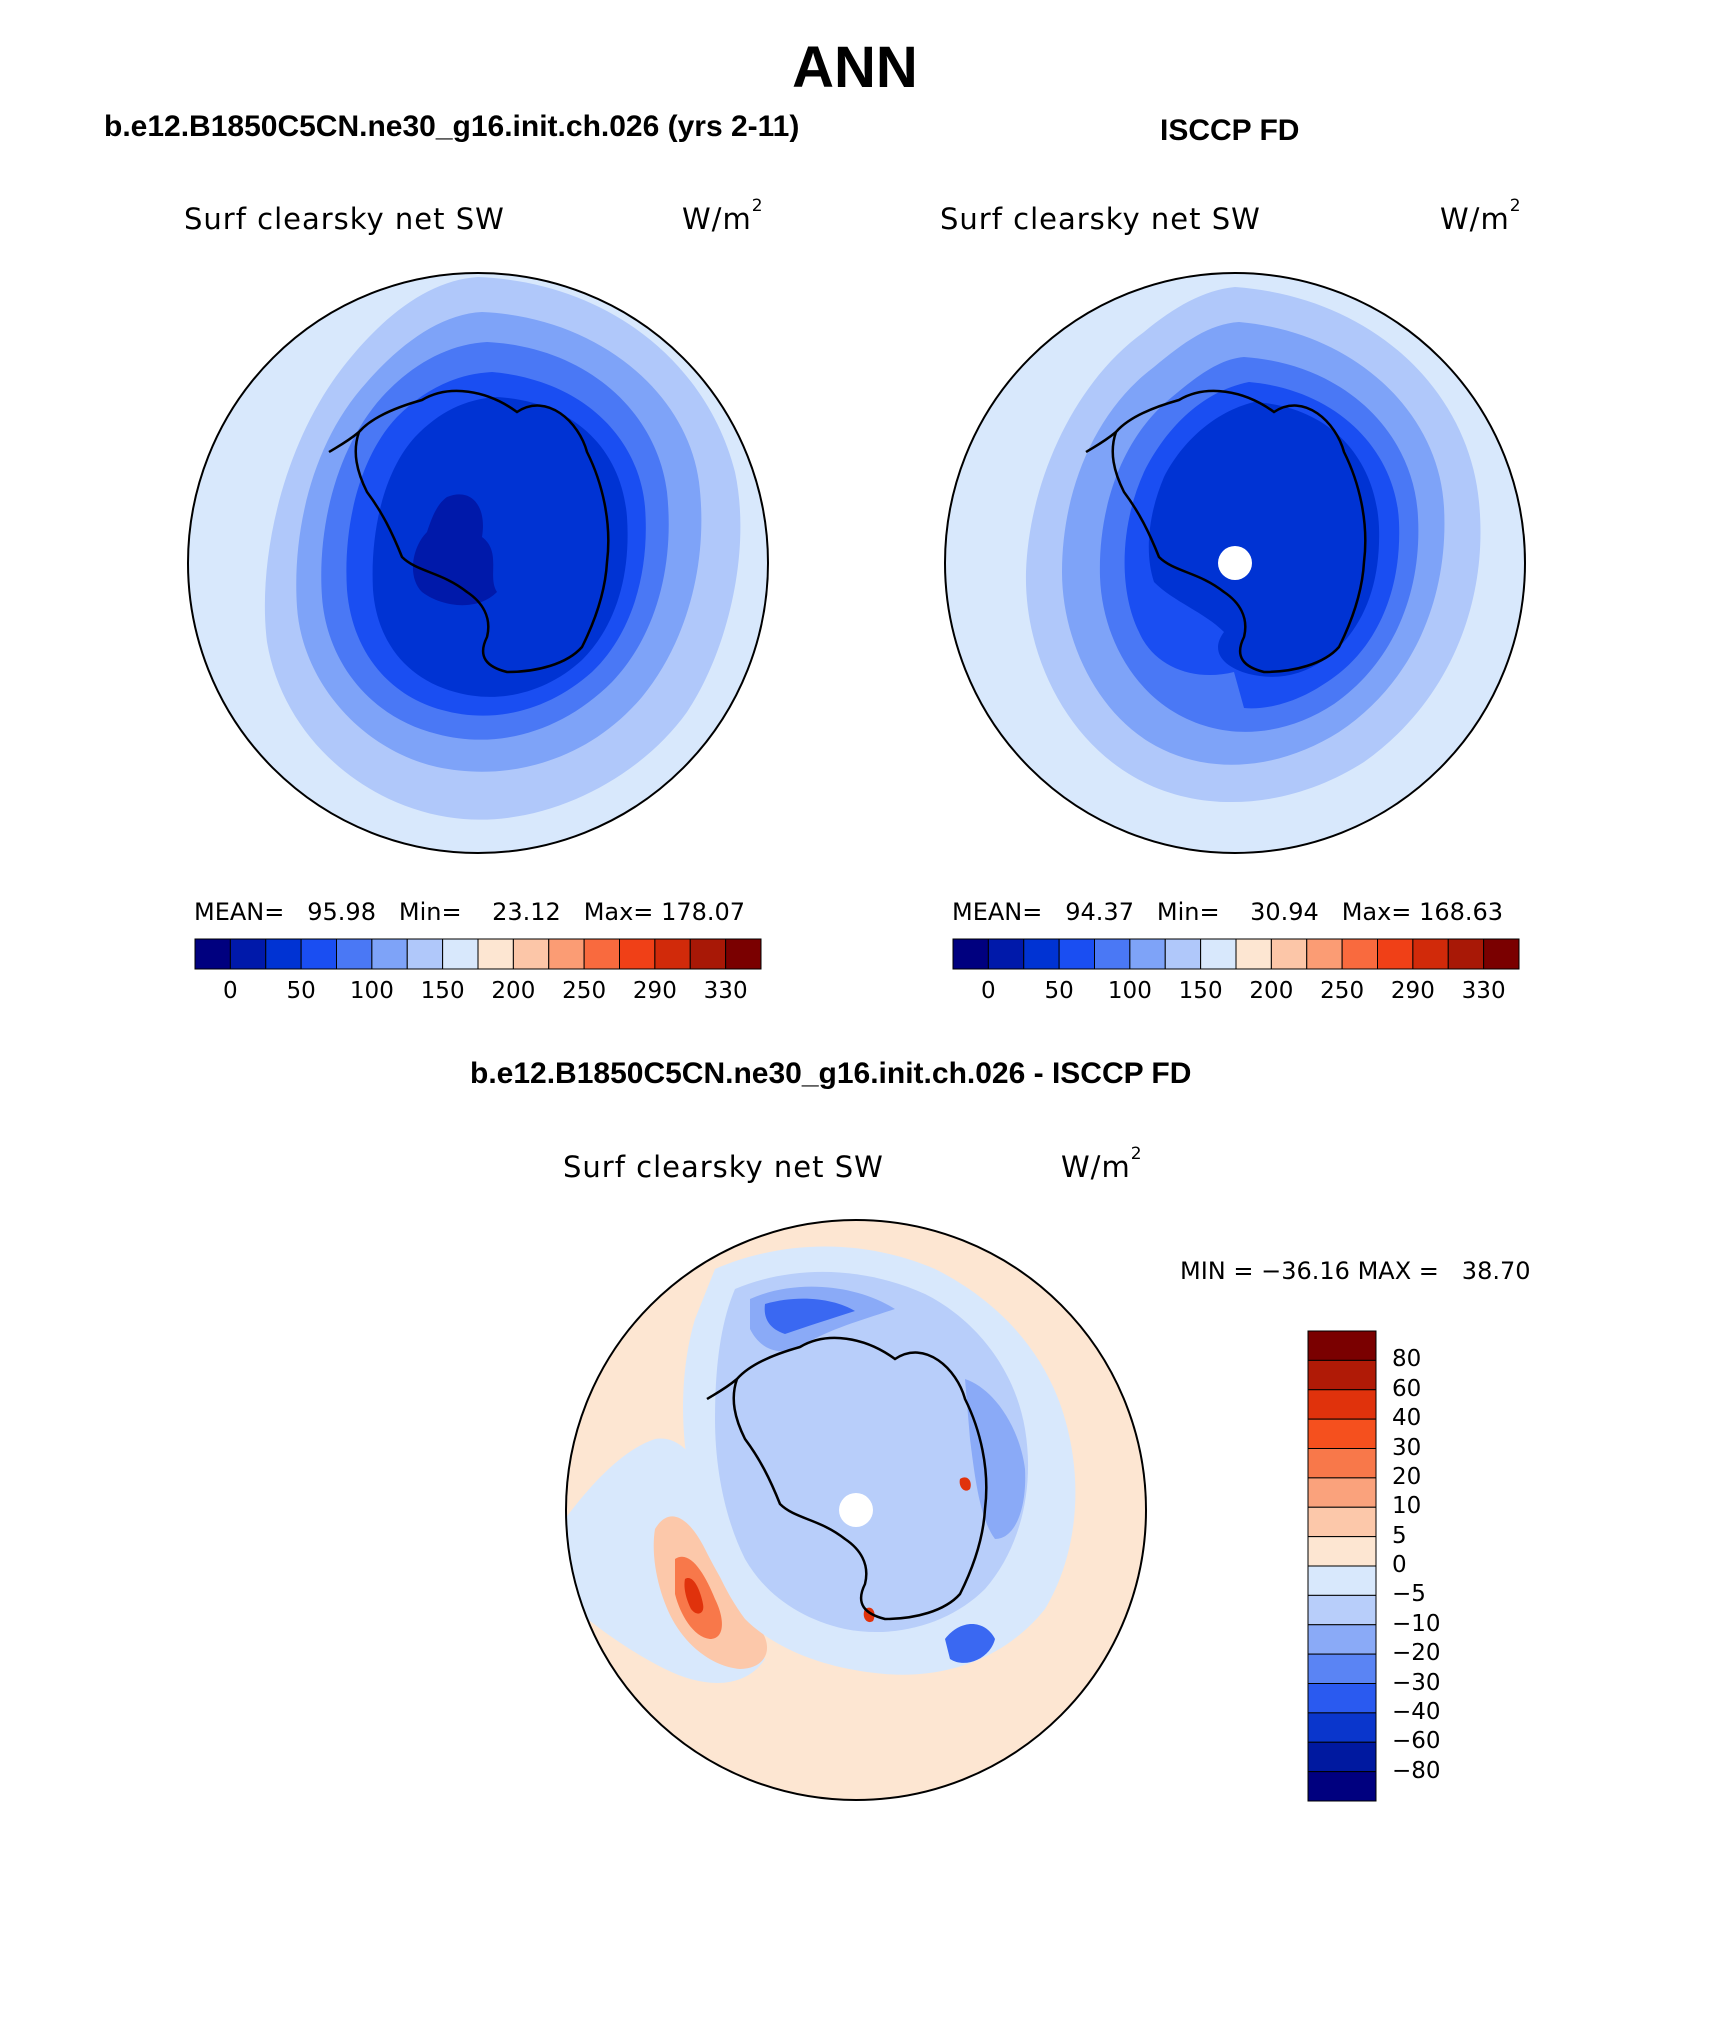 This screenshot has height=2022, width=1710. What do you see at coordinates (1236, 993) in the screenshot?
I see `colorbar-obs-ticks: 0 50 100 150 200 250 290 330` at bounding box center [1236, 993].